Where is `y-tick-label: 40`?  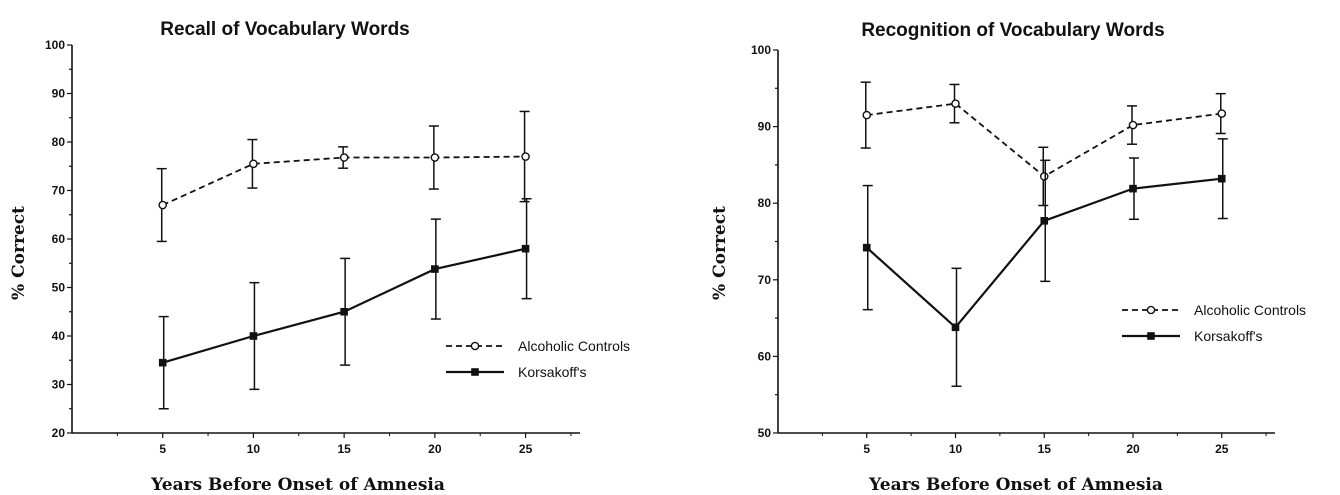
y-tick-label: 40 is located at coordinates (59, 336).